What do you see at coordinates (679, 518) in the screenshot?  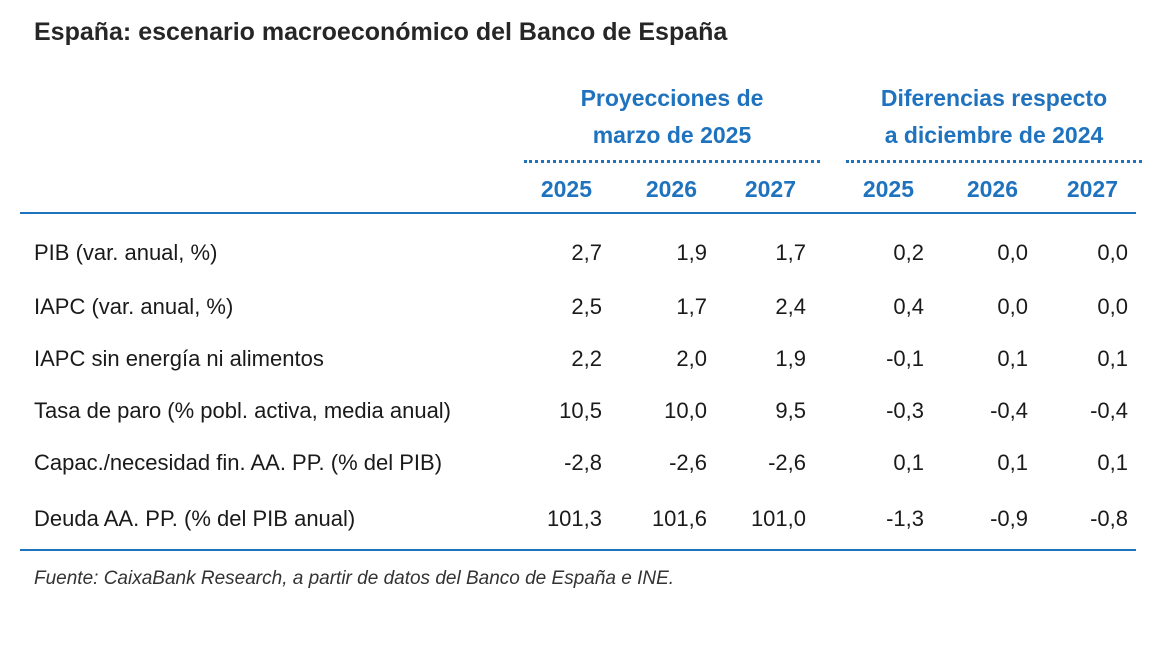 I see `table-cell: 101,6` at bounding box center [679, 518].